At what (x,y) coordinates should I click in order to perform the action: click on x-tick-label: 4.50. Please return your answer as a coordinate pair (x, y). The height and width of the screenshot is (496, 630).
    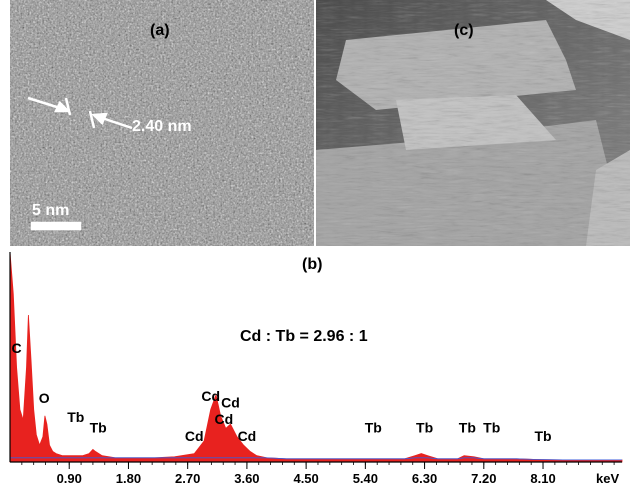
    Looking at the image, I should click on (305, 478).